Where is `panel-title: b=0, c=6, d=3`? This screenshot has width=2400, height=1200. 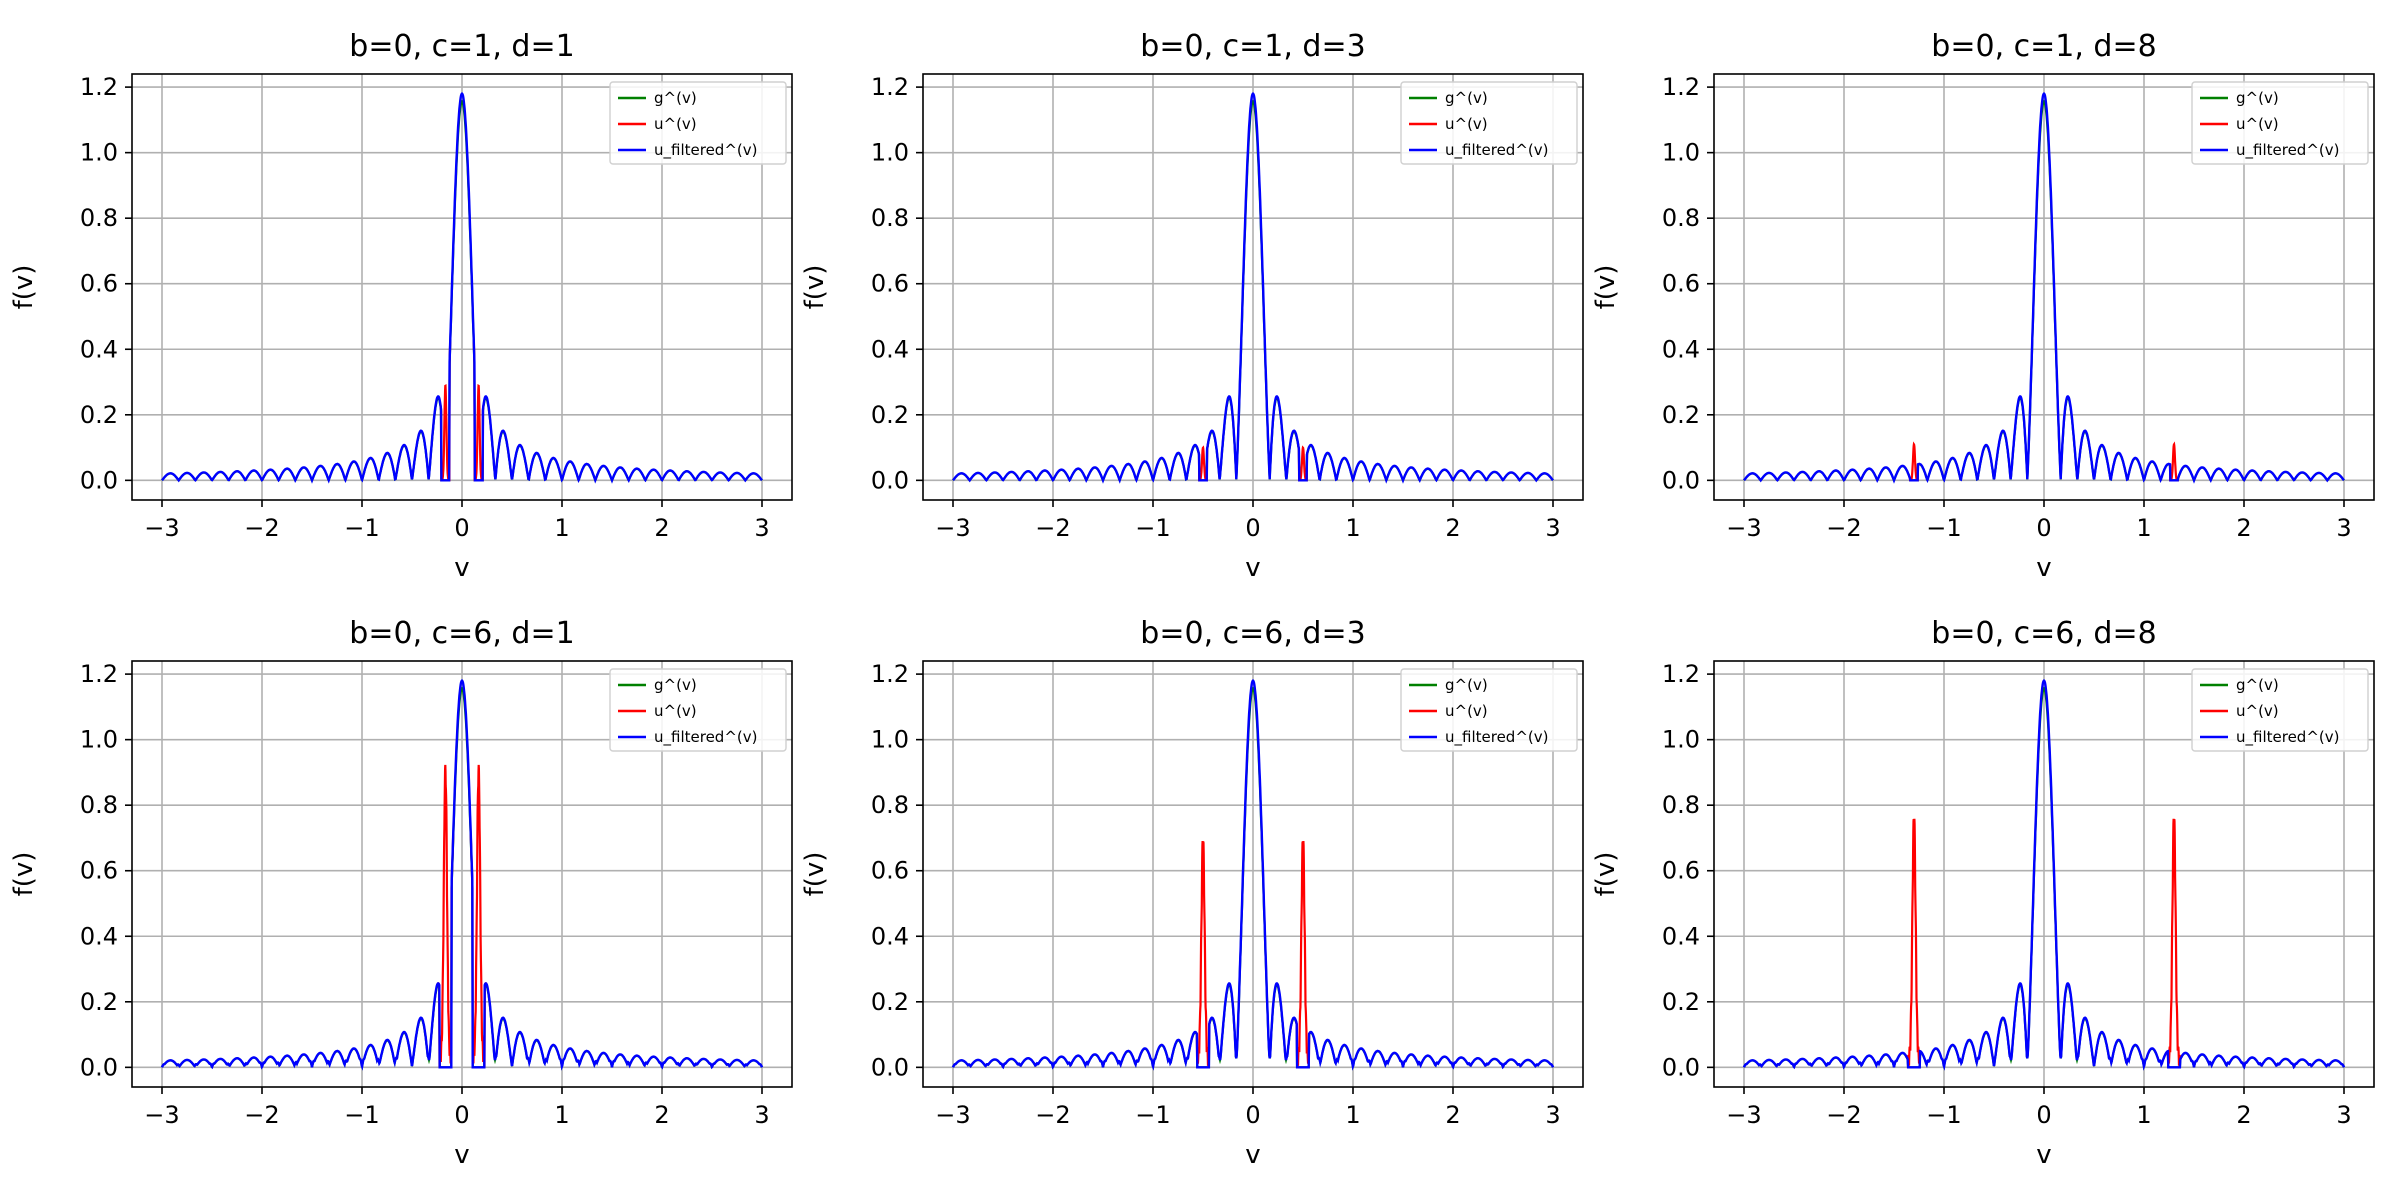
panel-title: b=0, c=6, d=3 is located at coordinates (1252, 633).